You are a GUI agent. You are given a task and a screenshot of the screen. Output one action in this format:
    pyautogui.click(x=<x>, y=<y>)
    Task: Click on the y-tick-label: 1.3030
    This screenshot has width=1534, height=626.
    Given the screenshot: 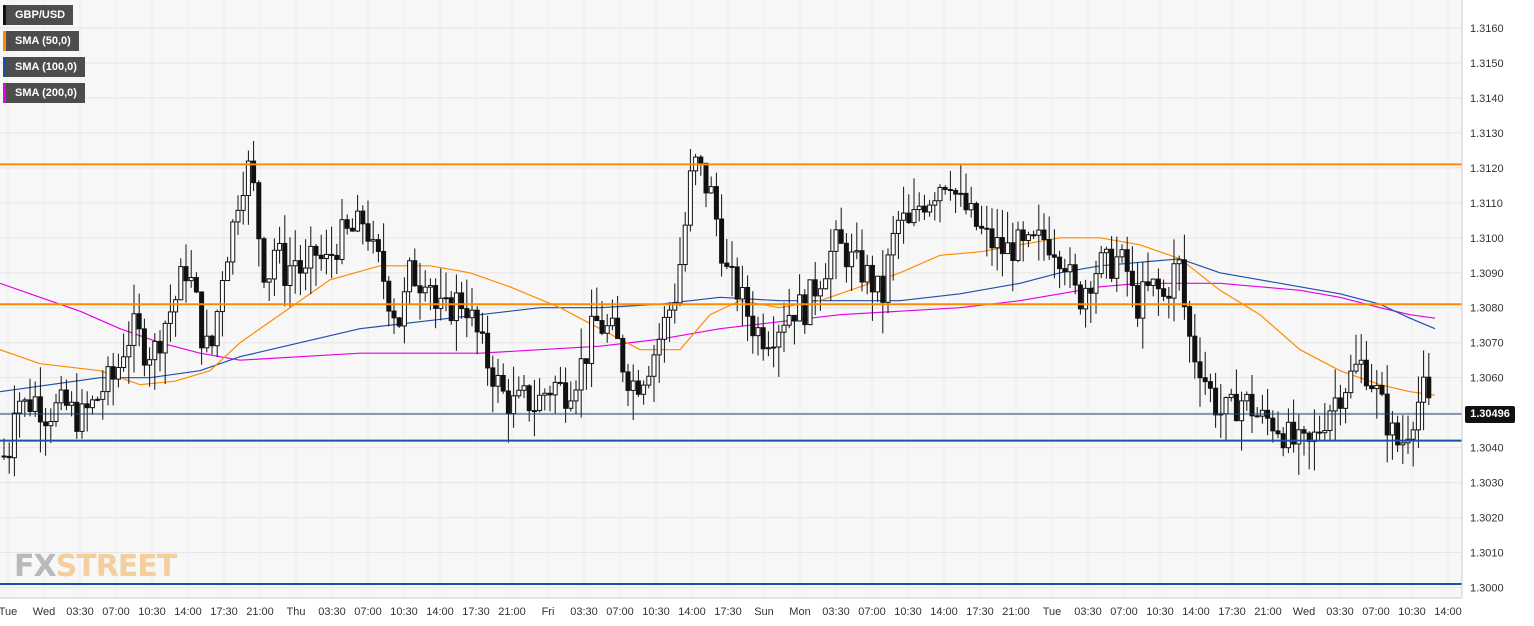 What is the action you would take?
    pyautogui.click(x=1487, y=484)
    